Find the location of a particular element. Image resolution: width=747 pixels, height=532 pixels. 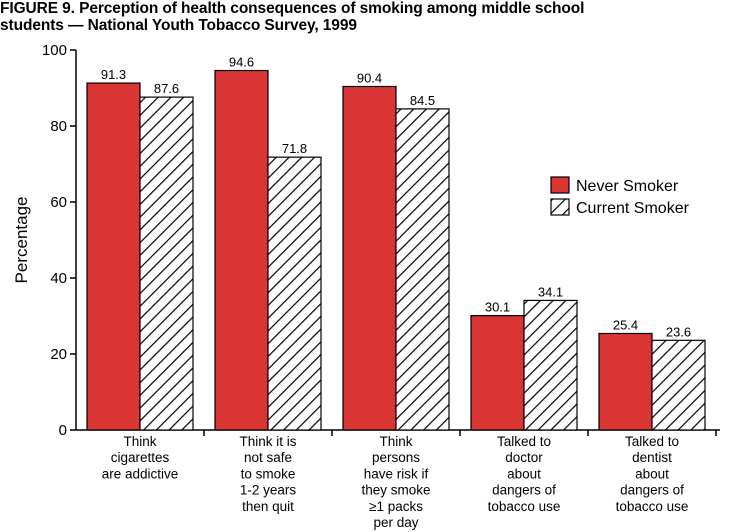

y-axis-label: Percentage is located at coordinates (21, 240).